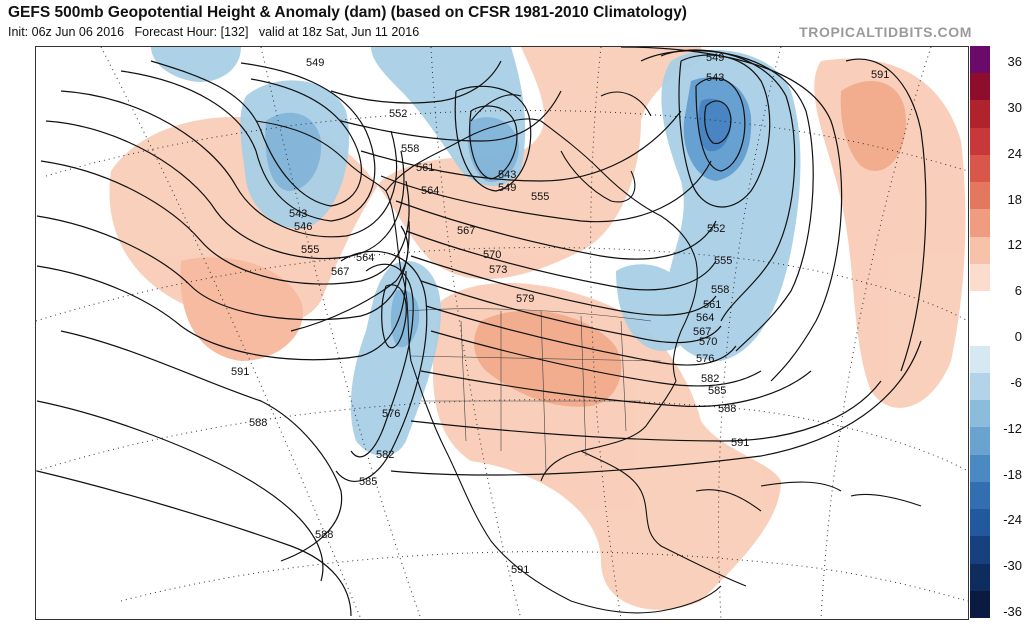 This screenshot has width=1024, height=638. Describe the element at coordinates (1014, 245) in the screenshot. I see `colorbar-tick-label: 12` at that location.